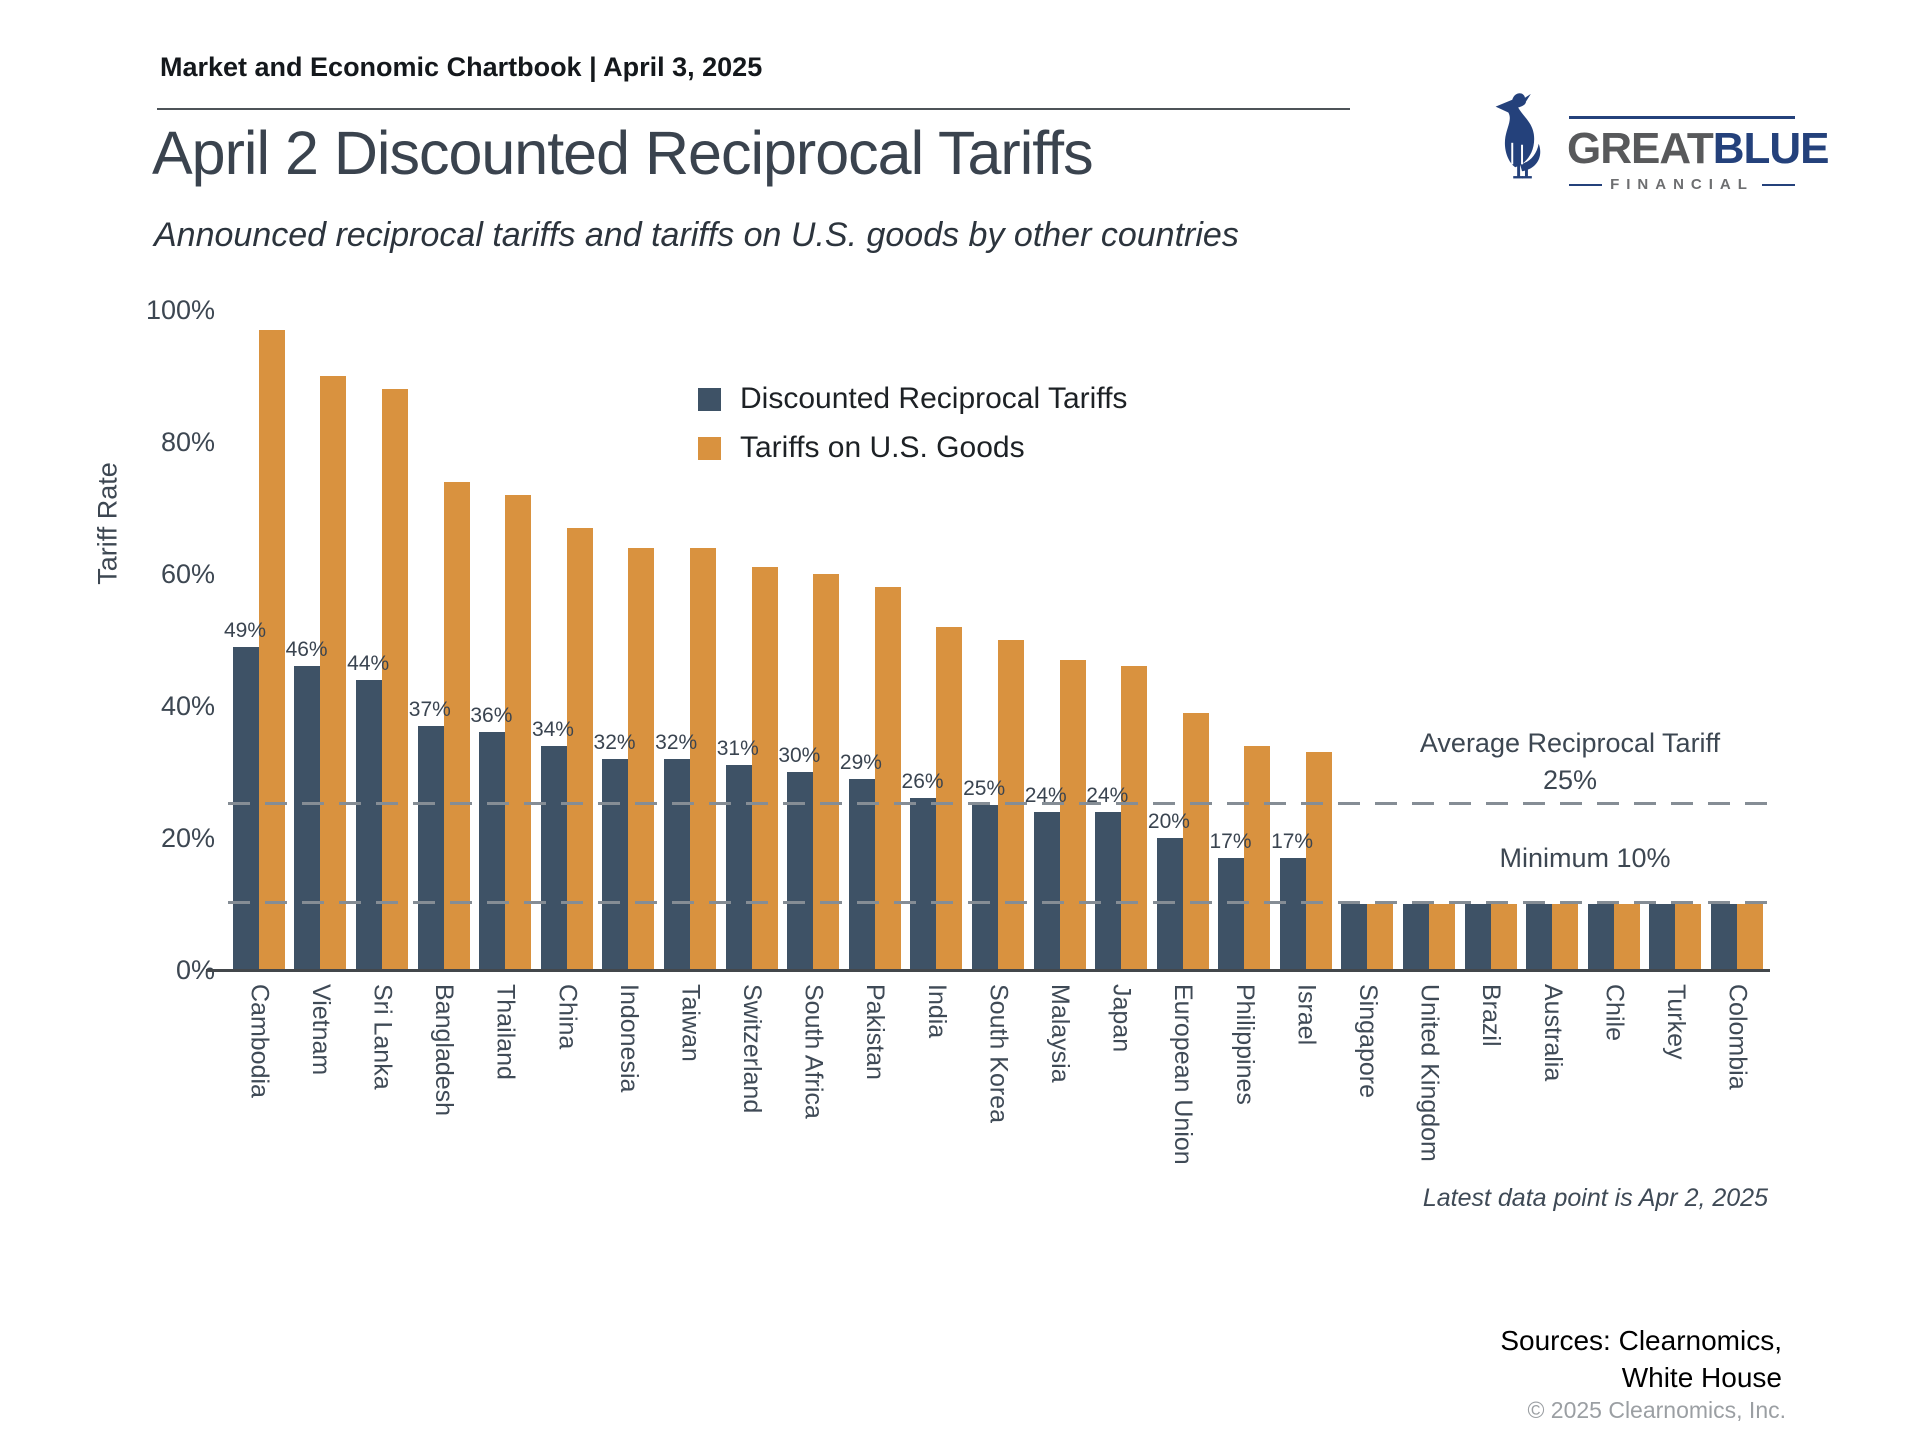  Describe the element at coordinates (491, 716) in the screenshot. I see `bar-value-label: 36%` at that location.